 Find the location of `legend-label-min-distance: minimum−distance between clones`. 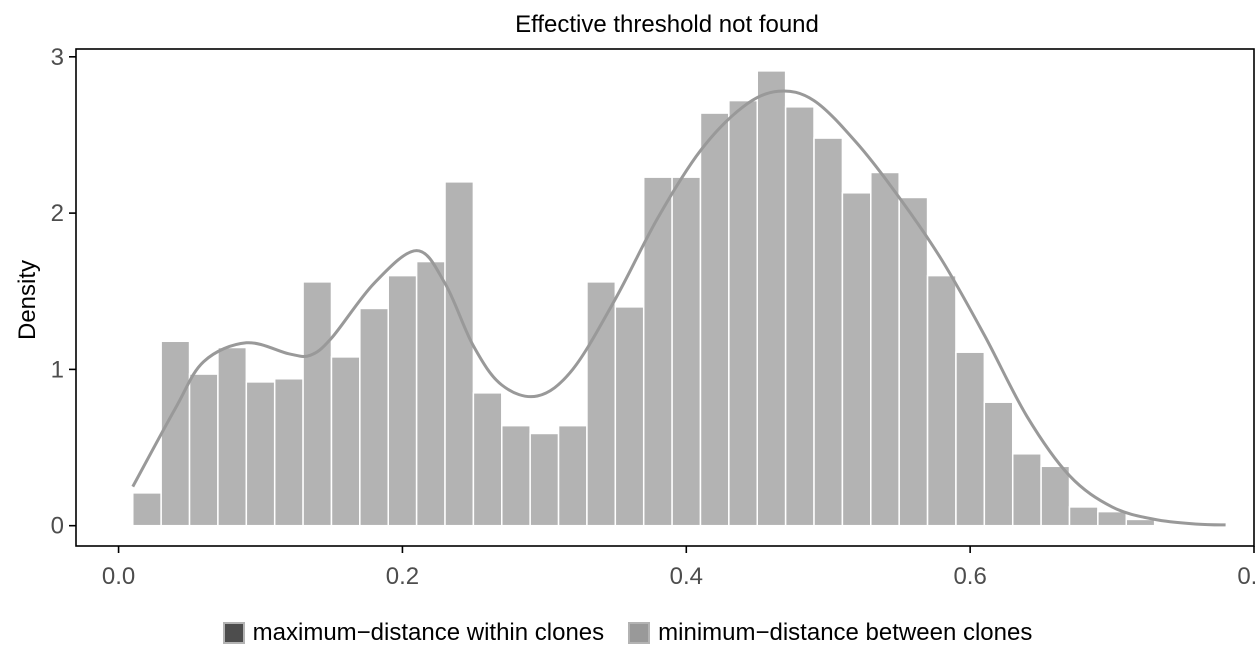

legend-label-min-distance: minimum−distance between clones is located at coordinates (845, 632).